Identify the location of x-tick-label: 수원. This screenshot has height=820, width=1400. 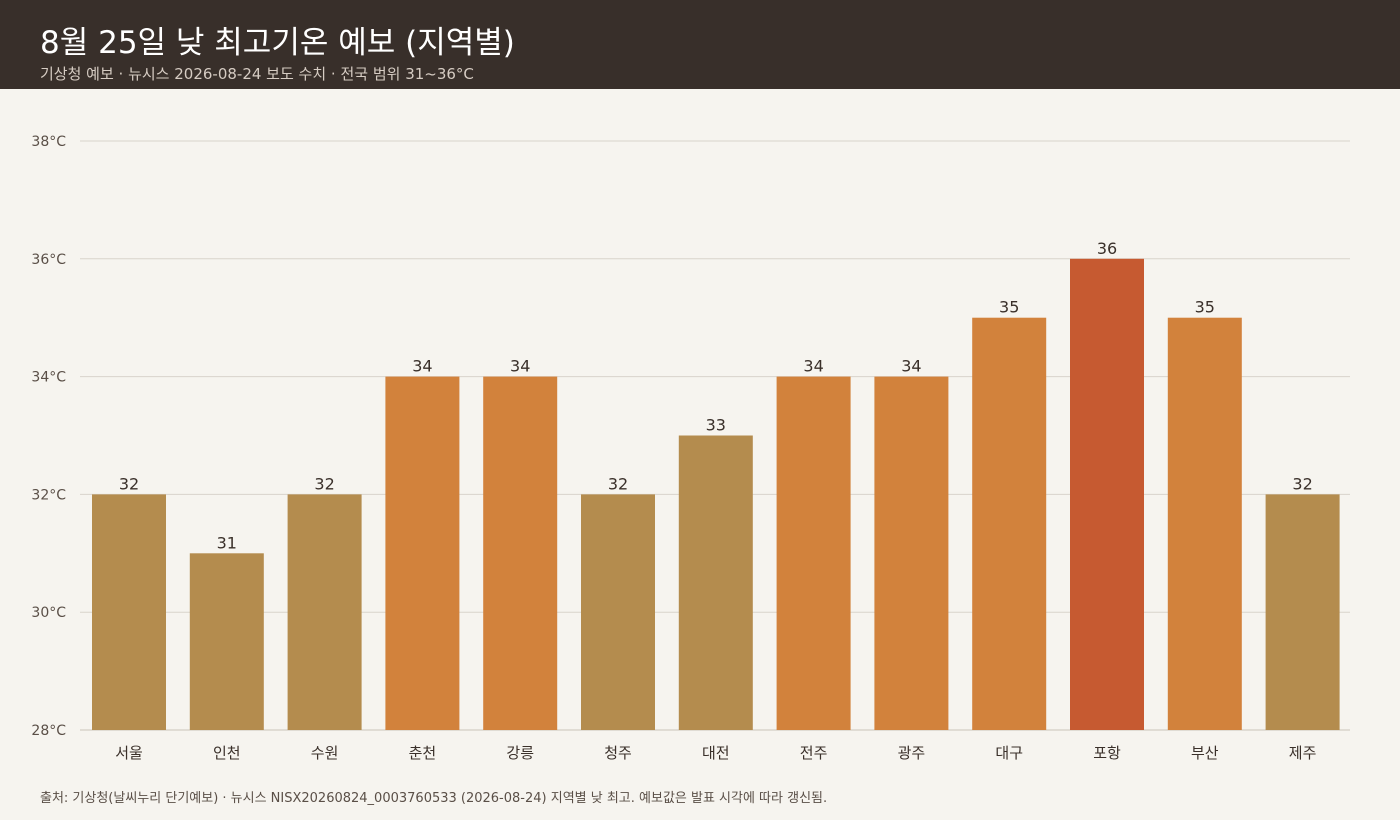
(325, 753).